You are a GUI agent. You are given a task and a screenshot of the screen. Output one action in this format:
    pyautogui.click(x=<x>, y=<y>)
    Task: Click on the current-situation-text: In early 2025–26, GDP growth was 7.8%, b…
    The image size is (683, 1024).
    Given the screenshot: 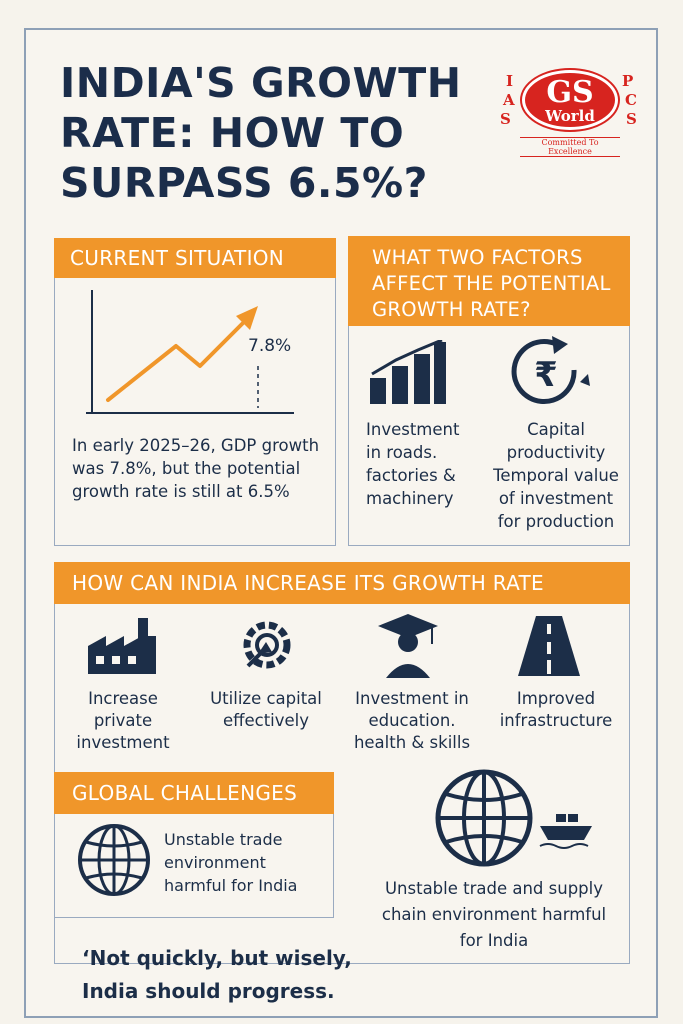 What is the action you would take?
    pyautogui.click(x=196, y=468)
    